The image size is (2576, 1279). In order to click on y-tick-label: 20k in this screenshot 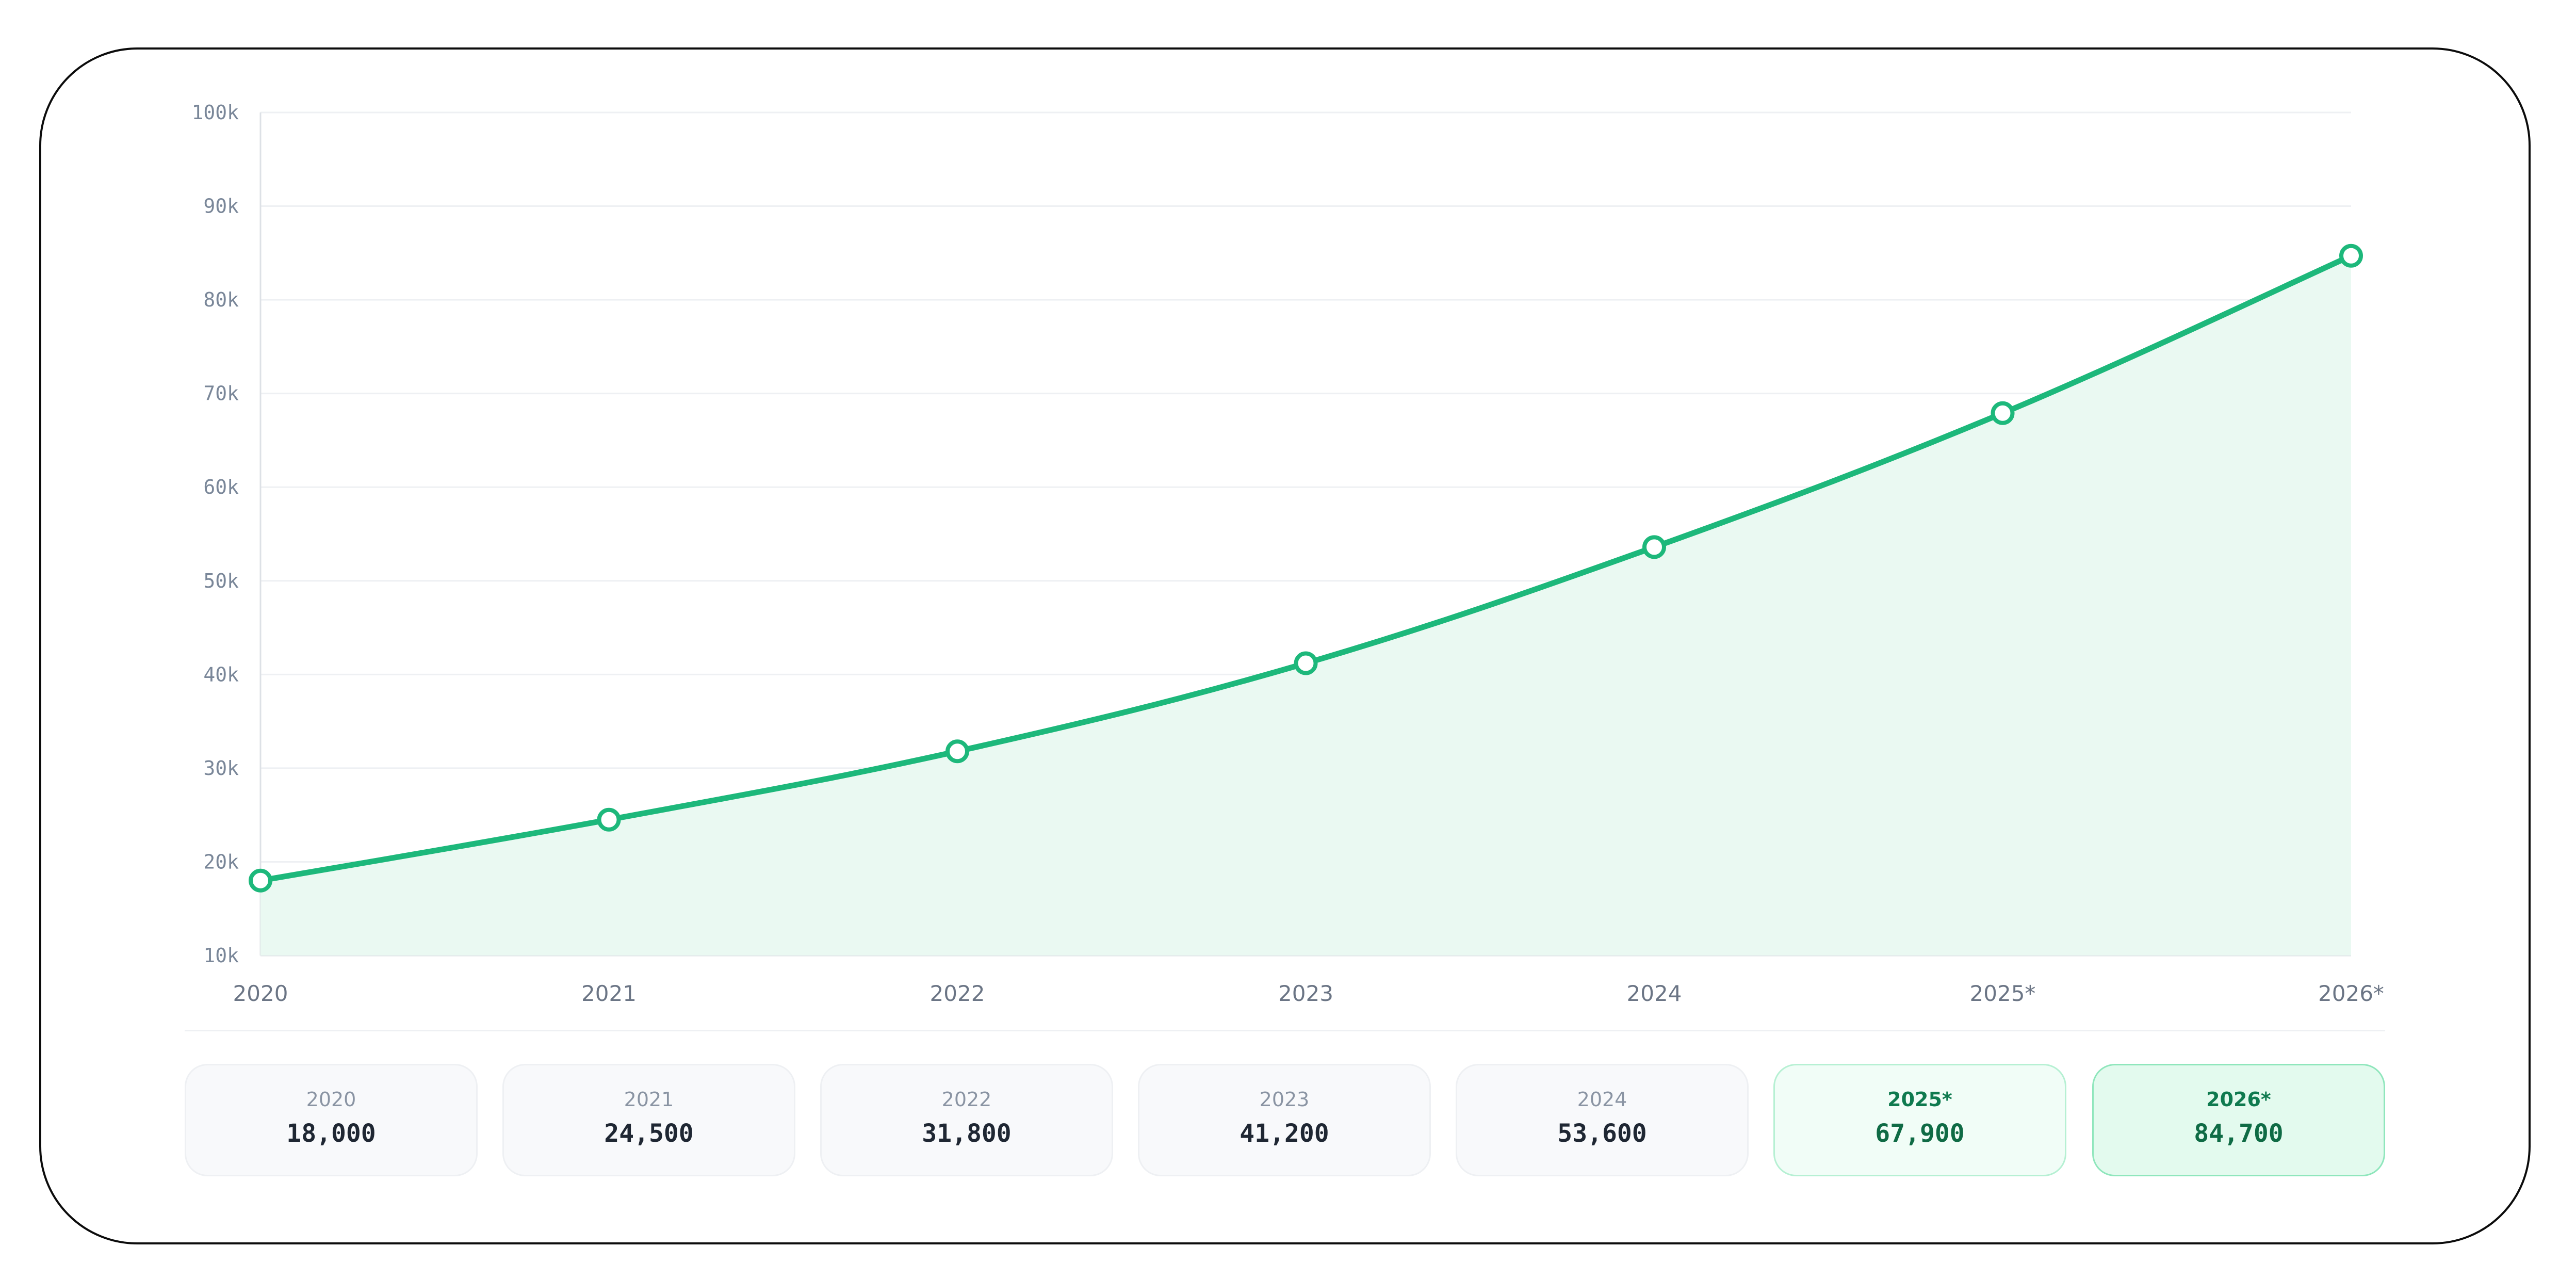, I will do `click(221, 861)`.